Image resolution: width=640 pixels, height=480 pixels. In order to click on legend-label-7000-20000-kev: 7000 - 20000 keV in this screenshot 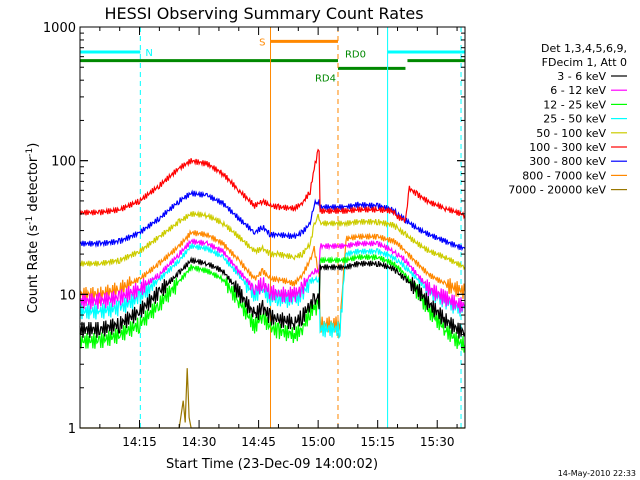, I will do `click(557, 190)`.